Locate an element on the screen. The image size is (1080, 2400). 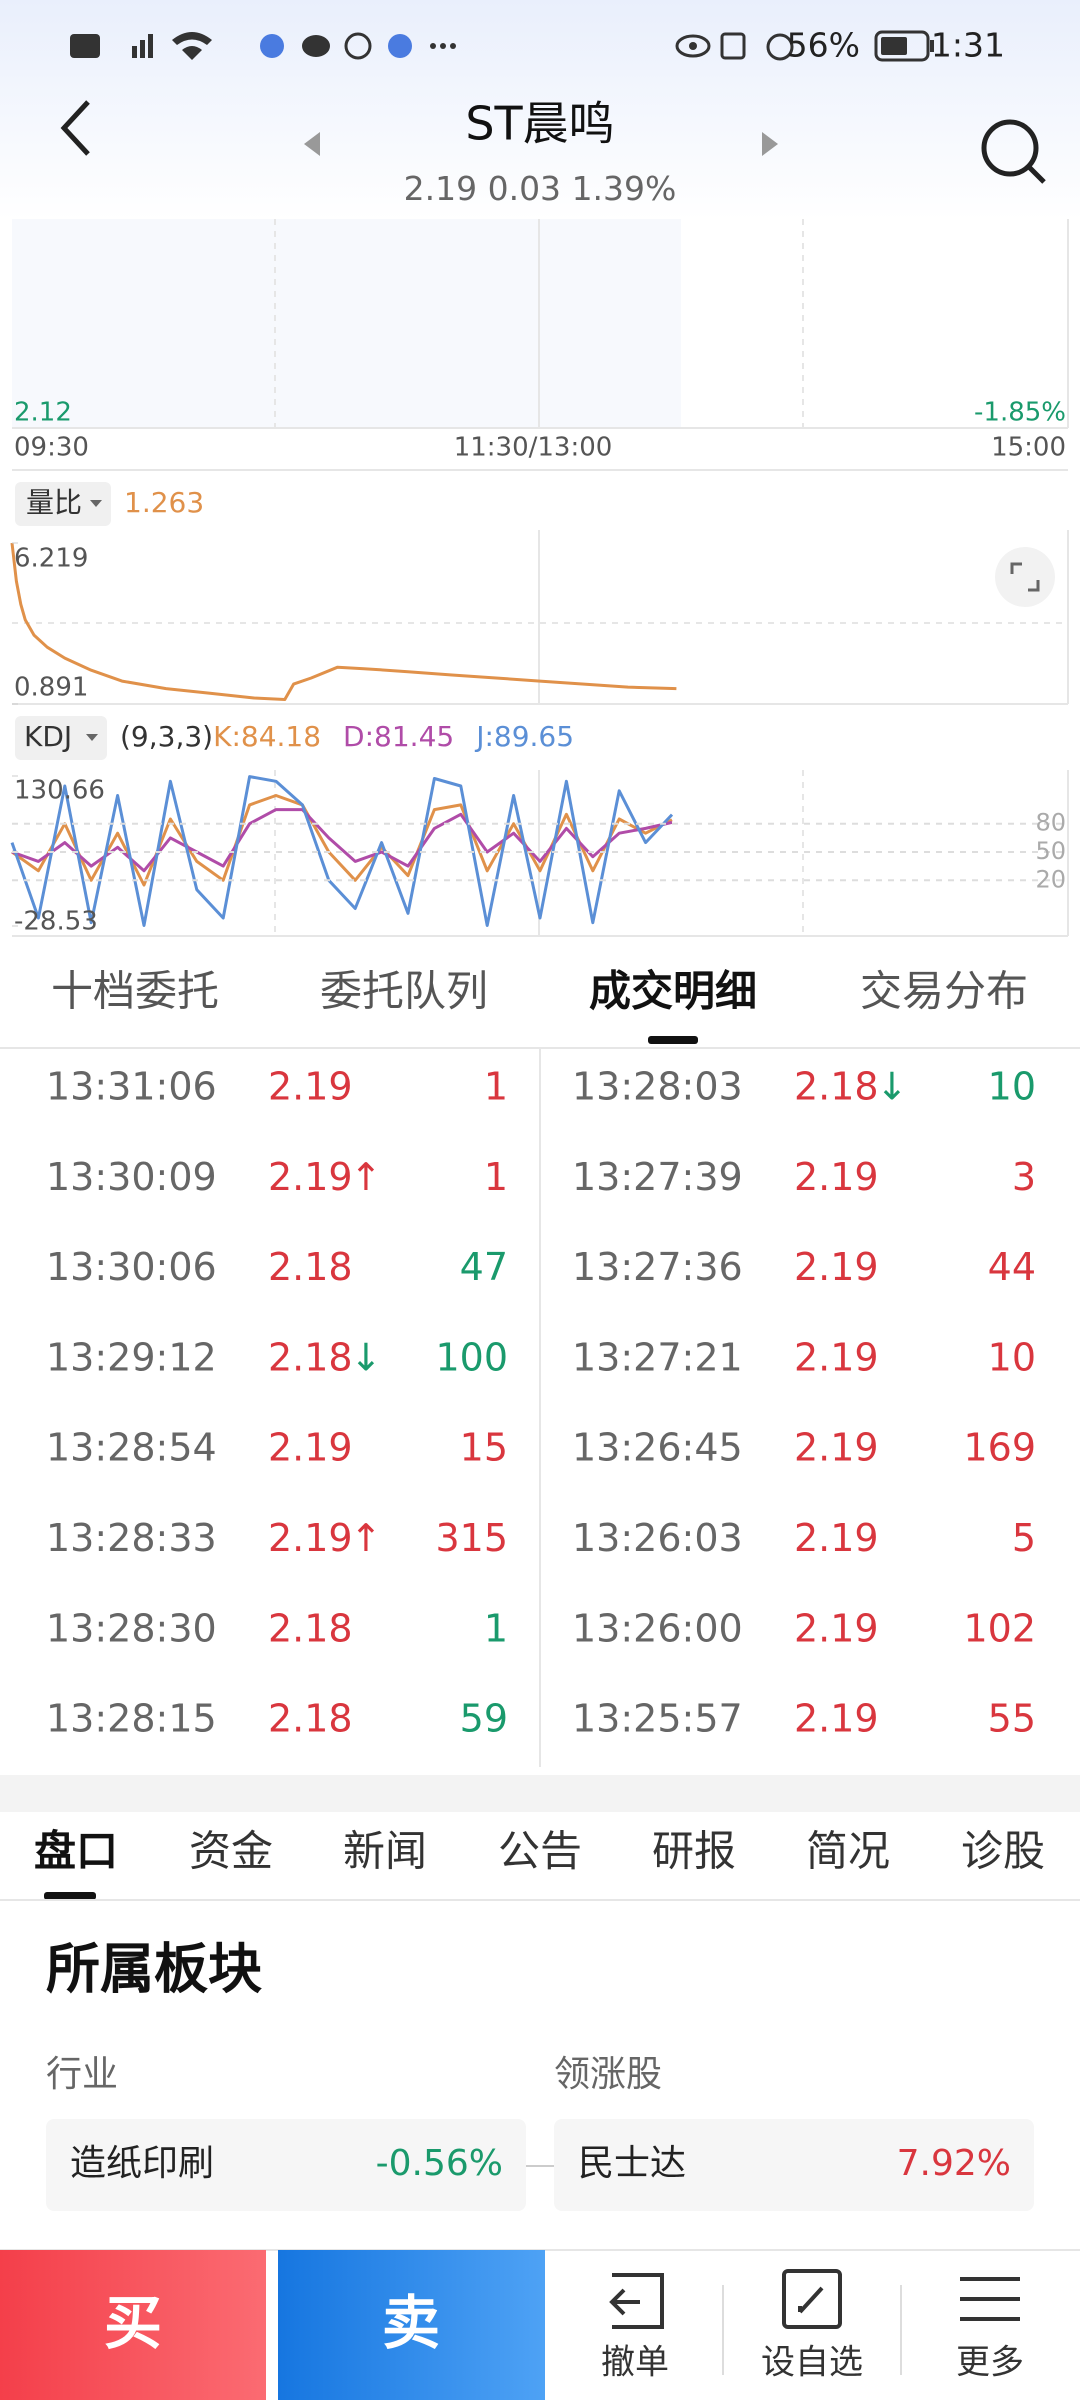
separator is located at coordinates (540, 1793).